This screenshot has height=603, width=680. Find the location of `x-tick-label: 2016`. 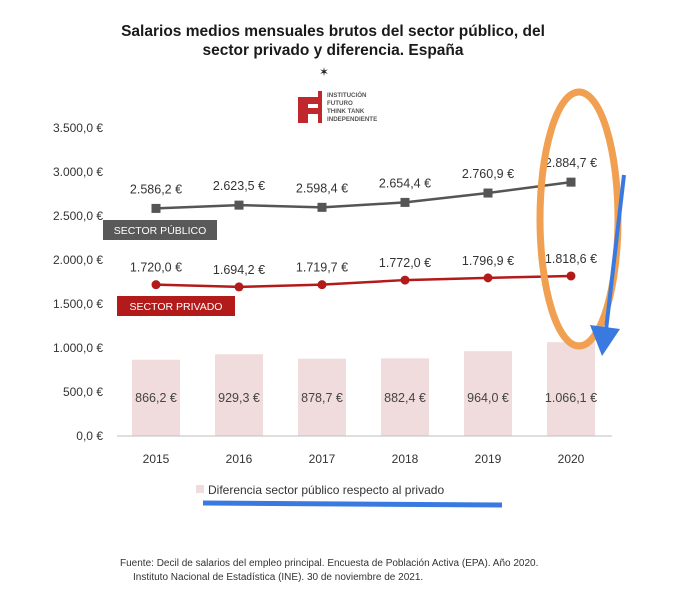

x-tick-label: 2016 is located at coordinates (239, 459).